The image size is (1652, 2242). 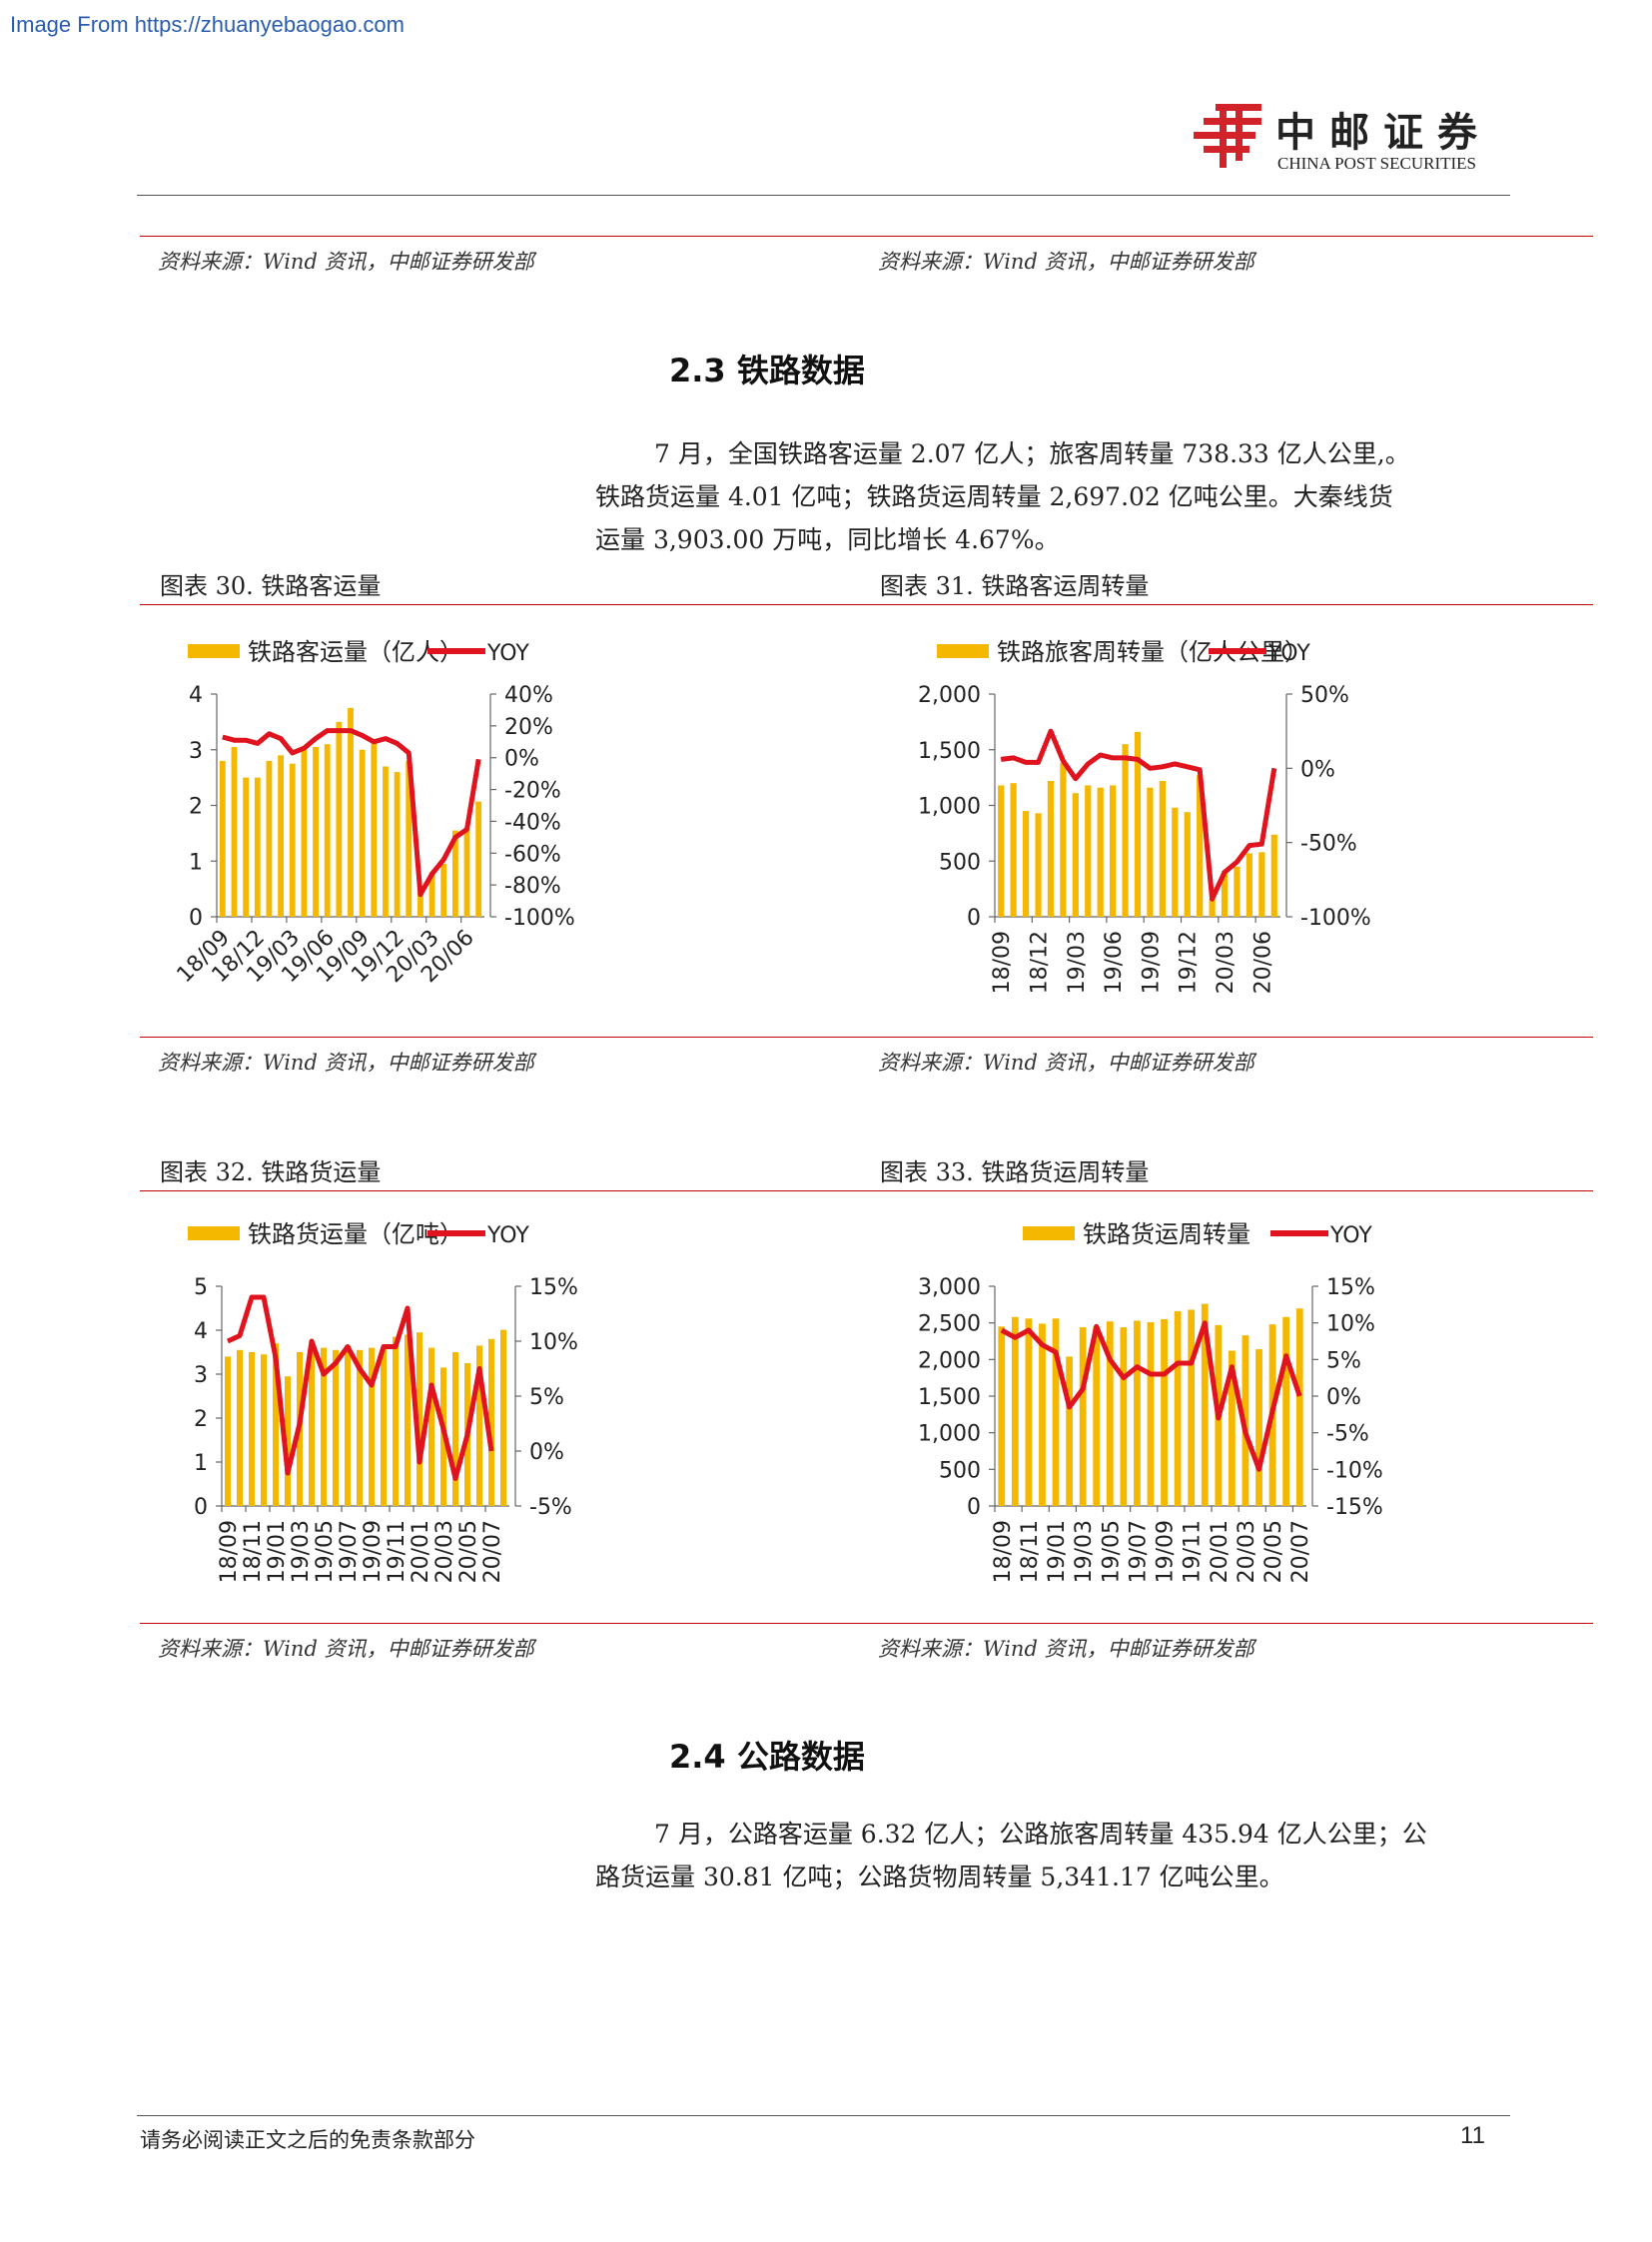 What do you see at coordinates (360, 1387) in the screenshot?
I see `yoy-line` at bounding box center [360, 1387].